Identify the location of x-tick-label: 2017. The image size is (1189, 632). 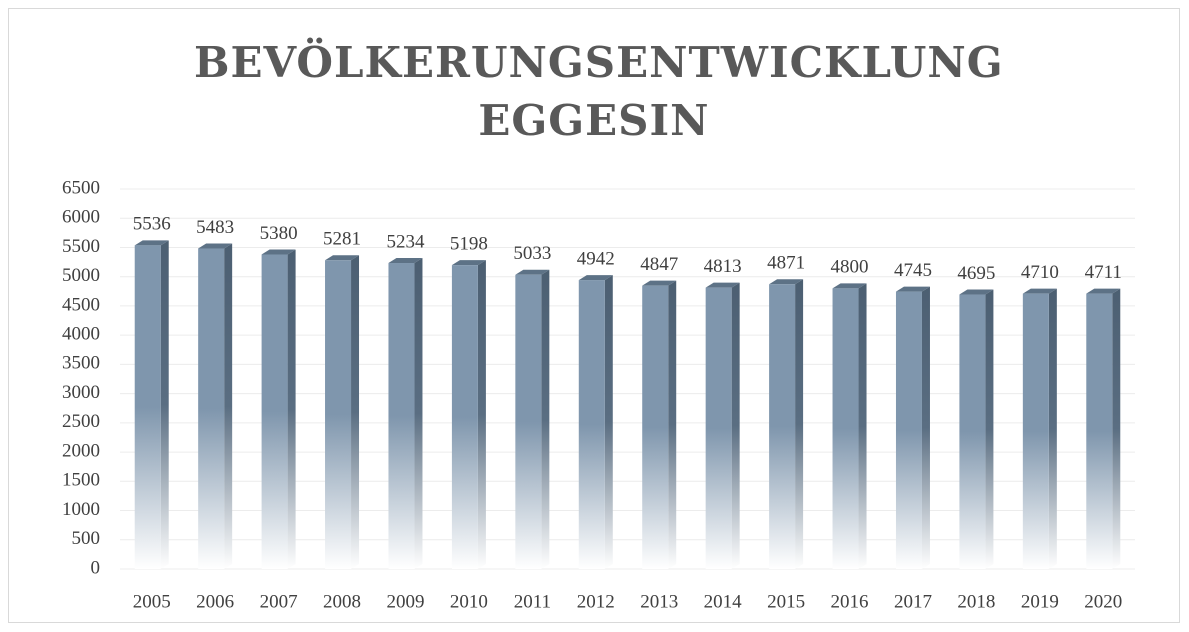
(913, 601).